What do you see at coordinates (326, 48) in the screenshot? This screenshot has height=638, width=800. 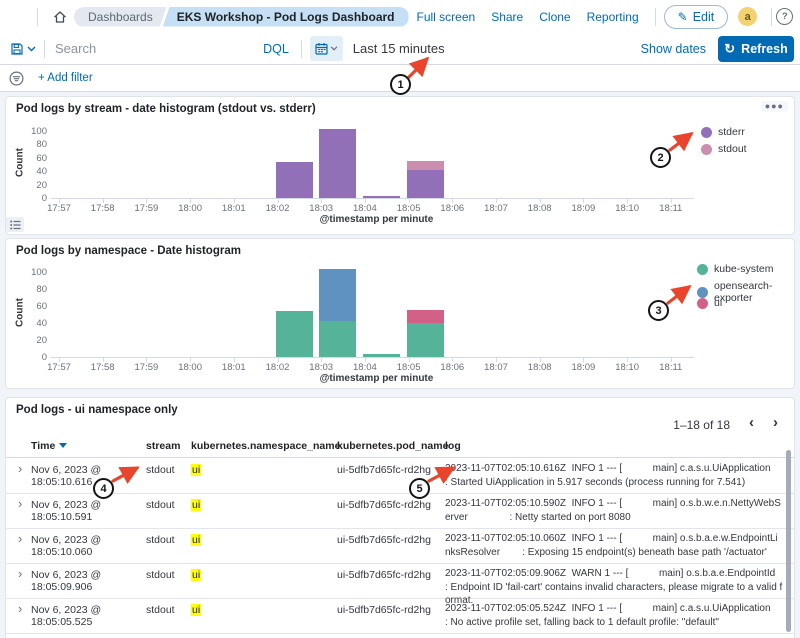 I see `date-picker-calendar-button` at bounding box center [326, 48].